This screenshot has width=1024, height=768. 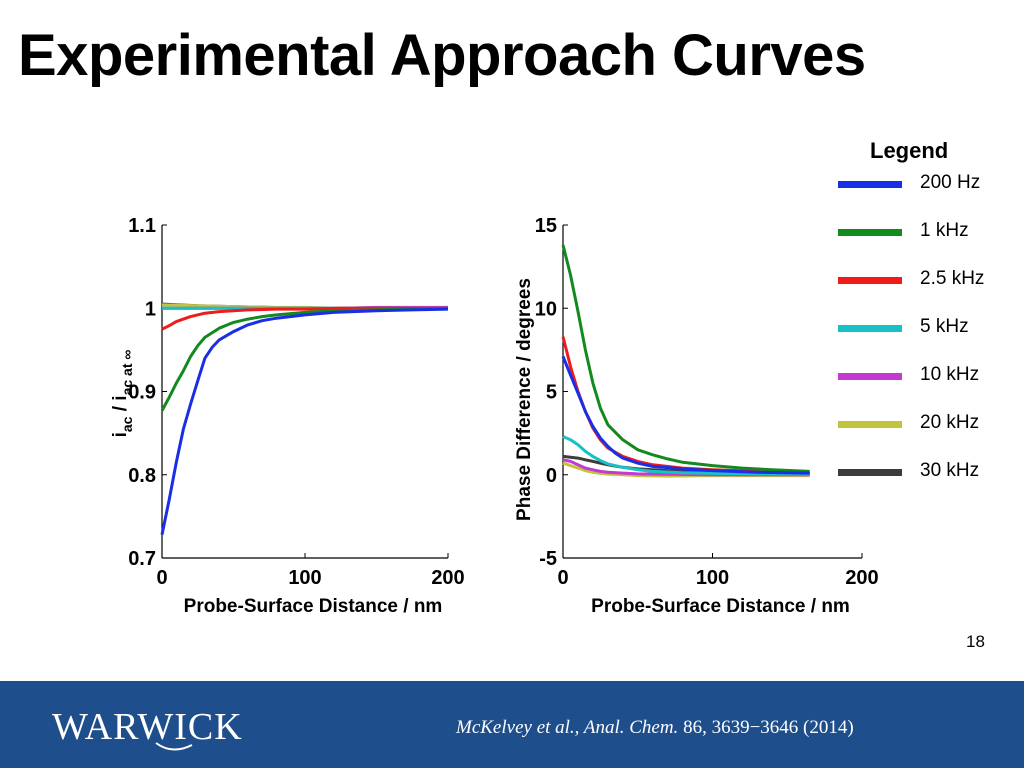 I want to click on y-axis-label: iac / iac at ∞, so click(x=122, y=394).